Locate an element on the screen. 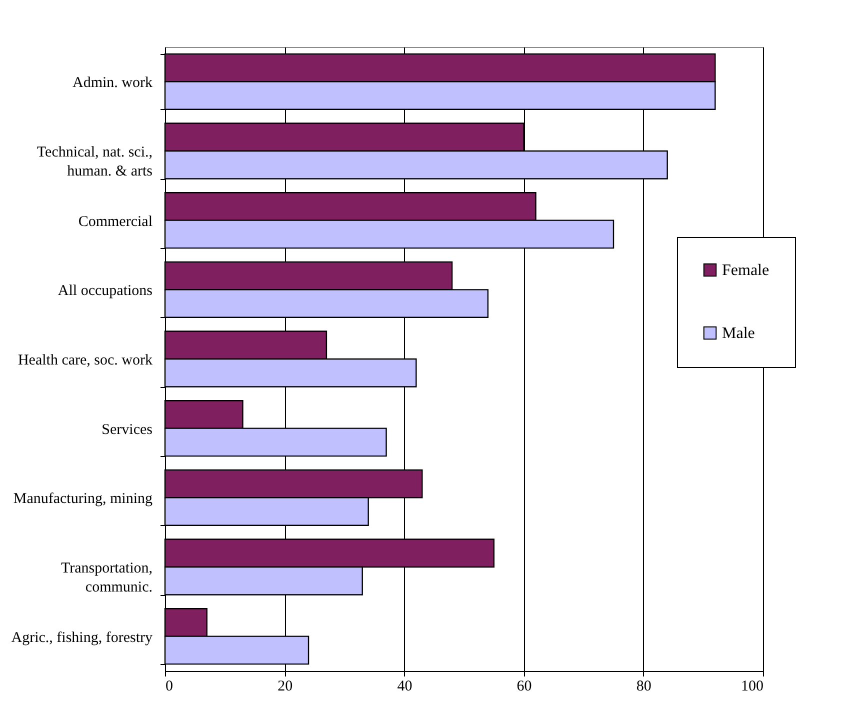 The image size is (849, 717). legend-label: Male is located at coordinates (738, 333).